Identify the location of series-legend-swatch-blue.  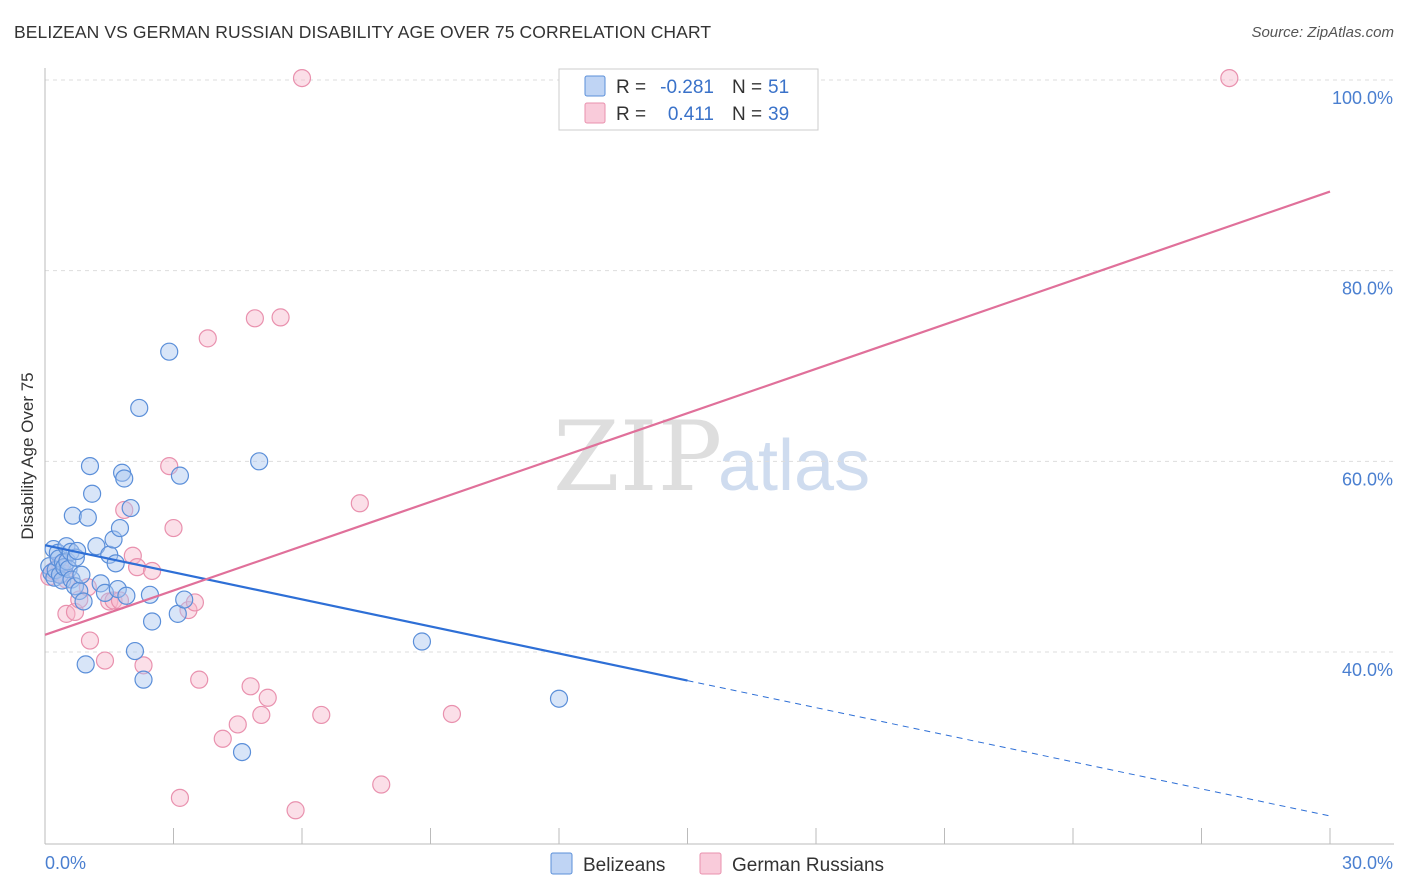
(561, 863).